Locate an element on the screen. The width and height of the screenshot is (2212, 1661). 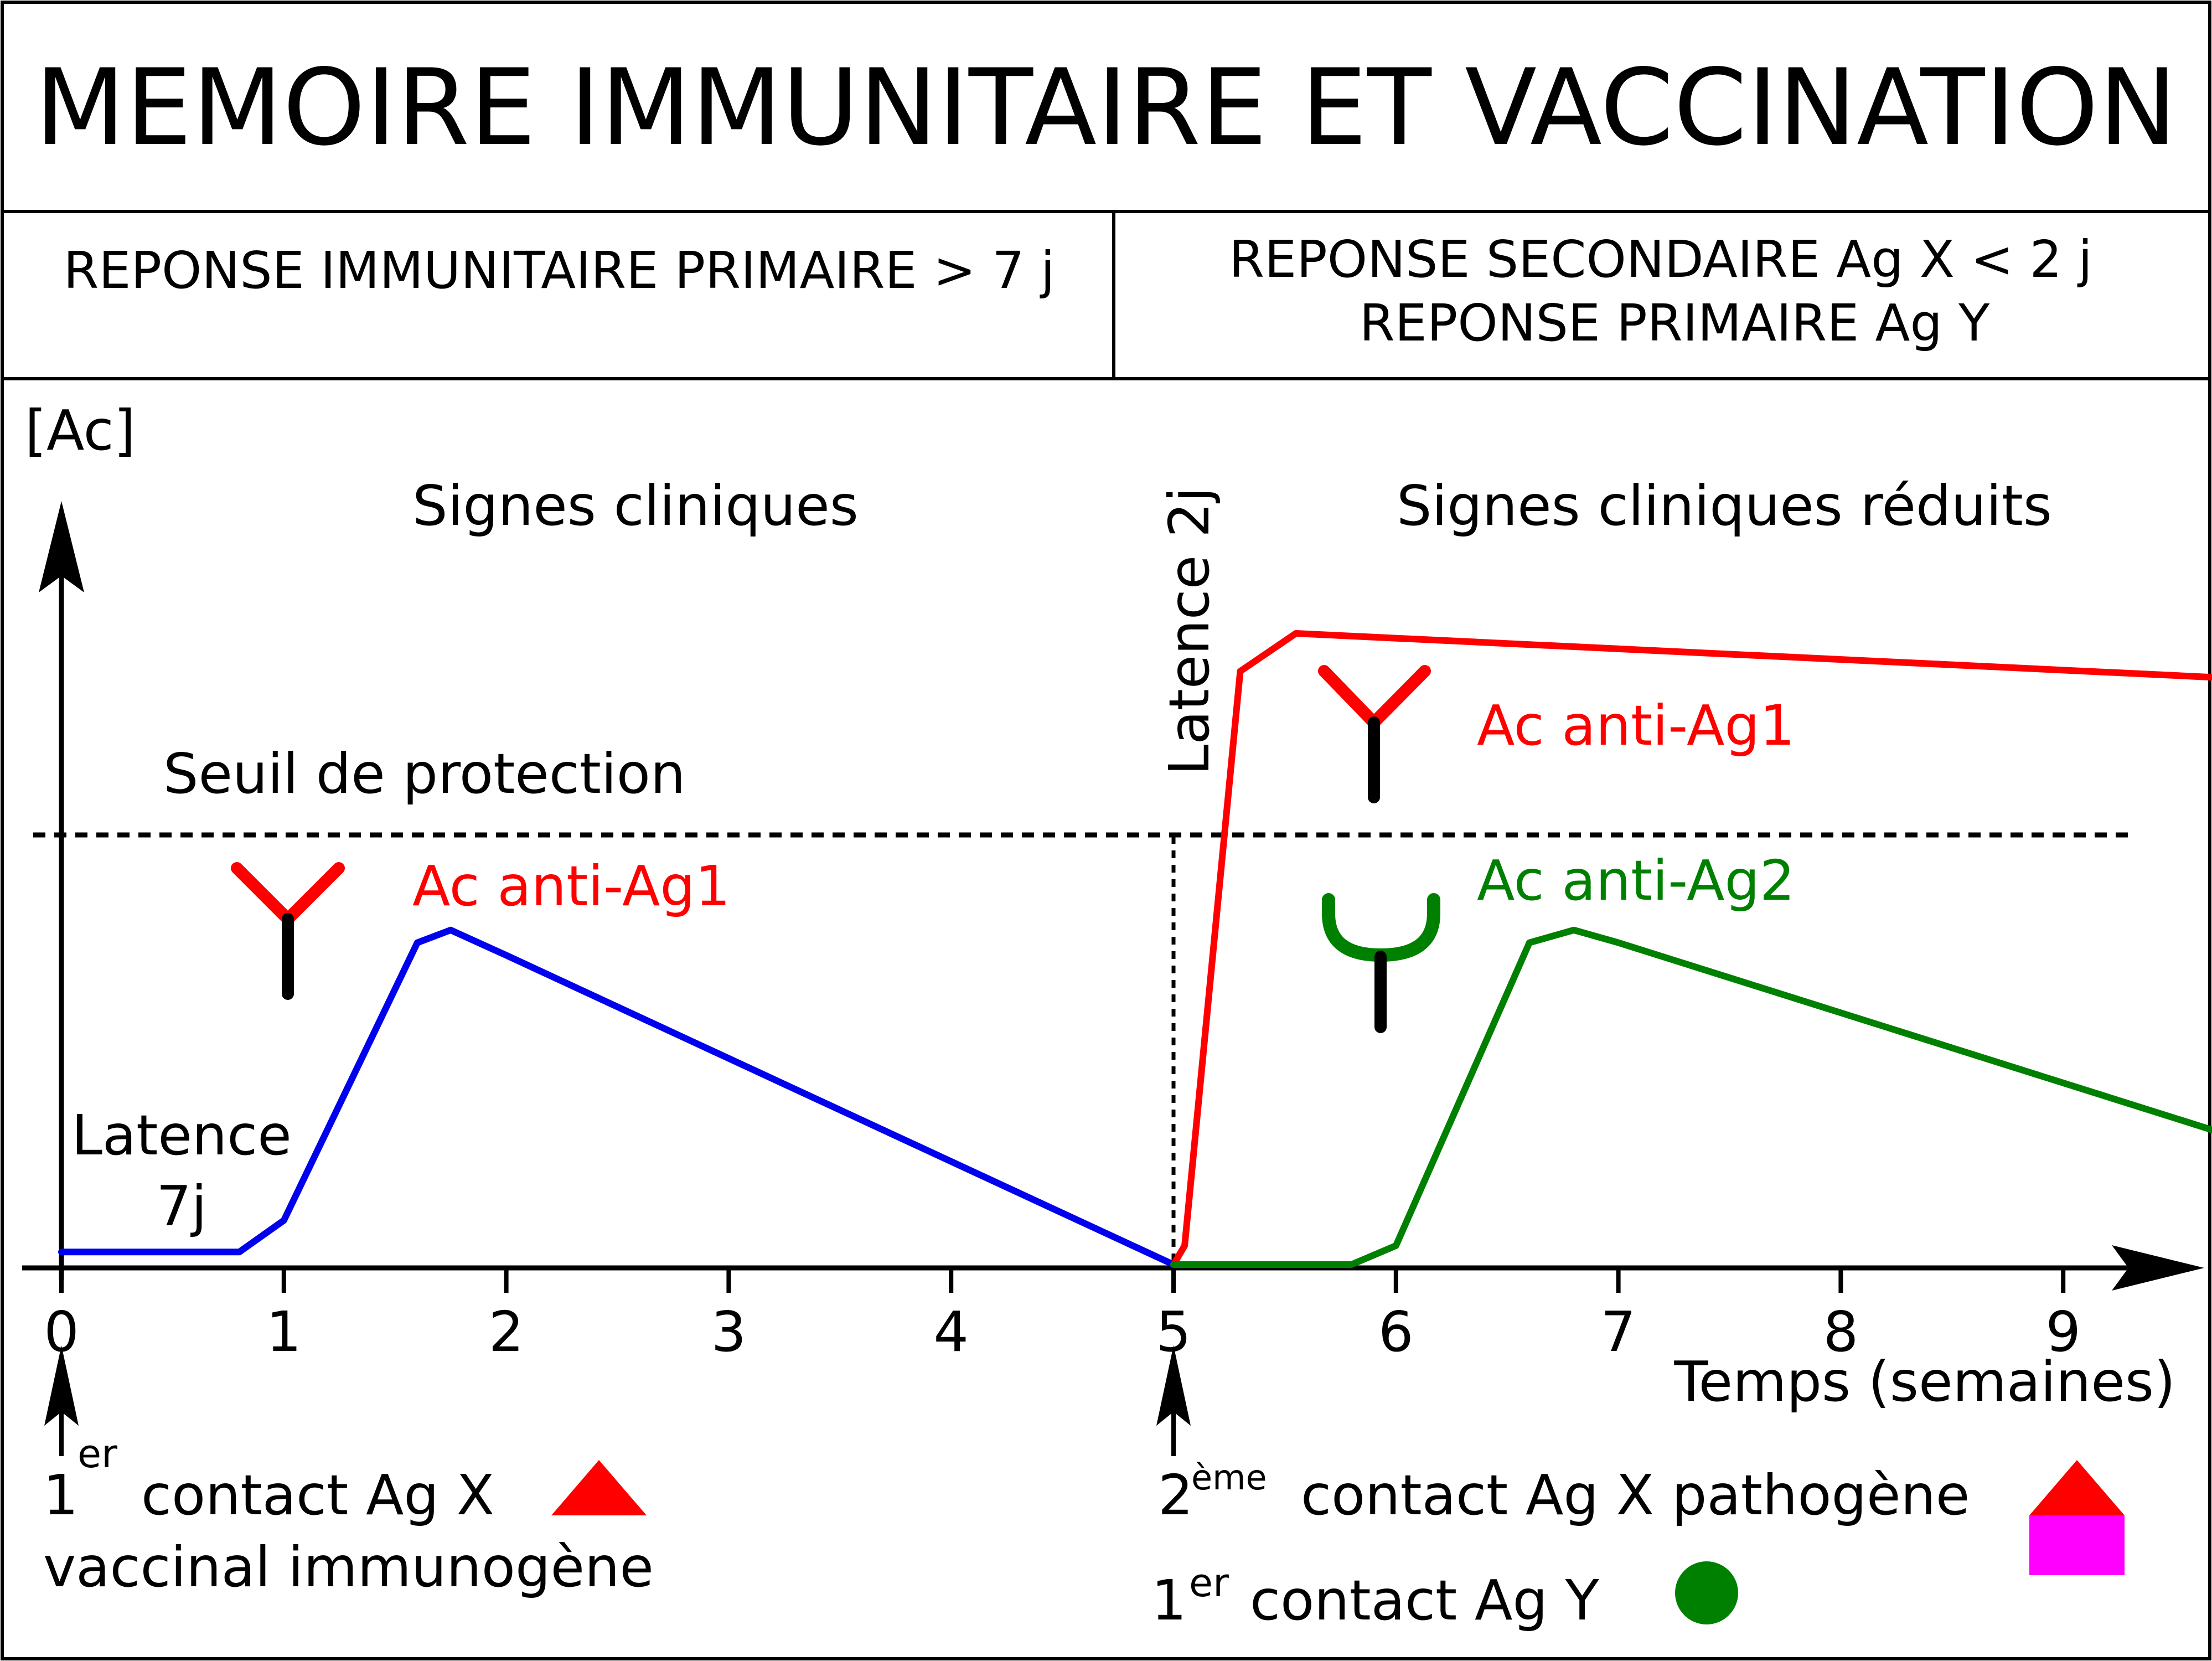
header-left-label: REPONSE IMMUNITAIRE PRIMAIRE > 7 j is located at coordinates (559, 270).